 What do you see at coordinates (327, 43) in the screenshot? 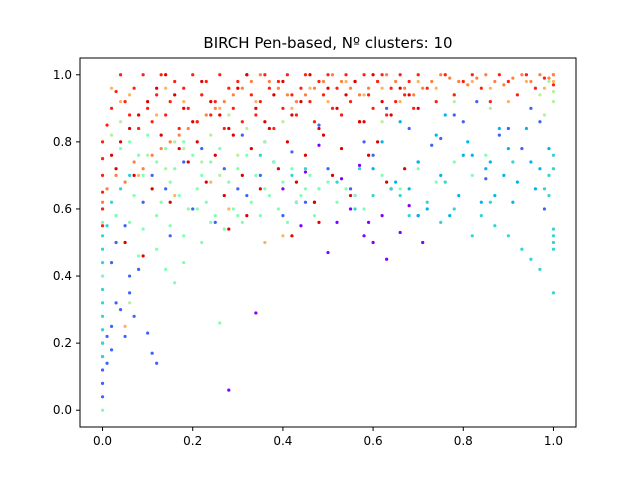
I see `chart-title: BIRCH Pen-based, Nº clusters: 10` at bounding box center [327, 43].